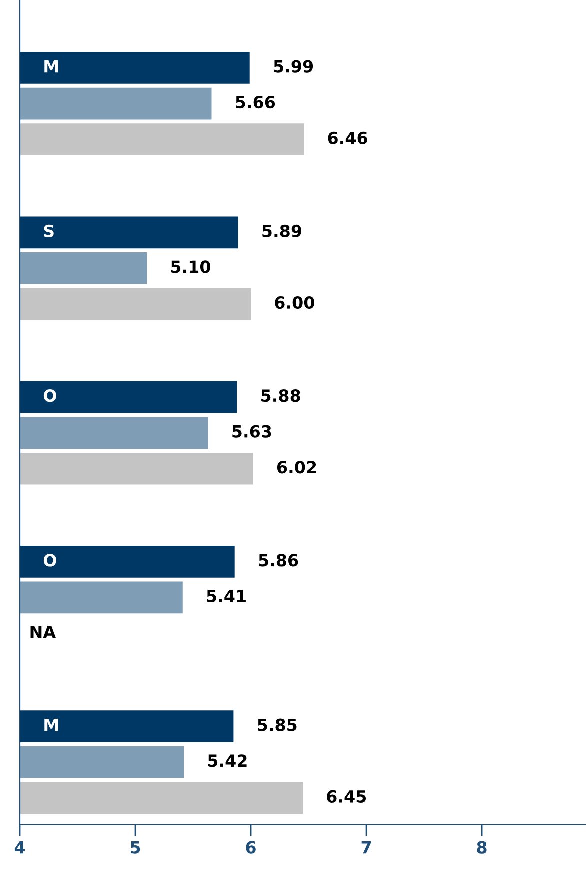  Describe the element at coordinates (227, 761) in the screenshot. I see `data-label: 5.42` at that location.